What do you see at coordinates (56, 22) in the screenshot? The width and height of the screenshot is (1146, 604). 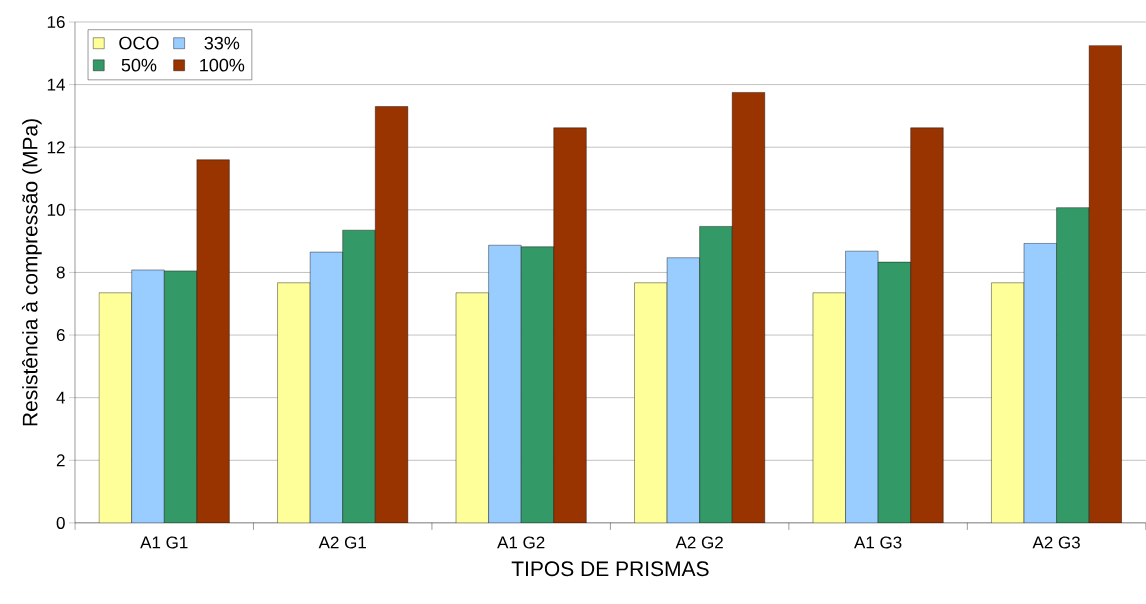 I see `y-tick-label: 16` at bounding box center [56, 22].